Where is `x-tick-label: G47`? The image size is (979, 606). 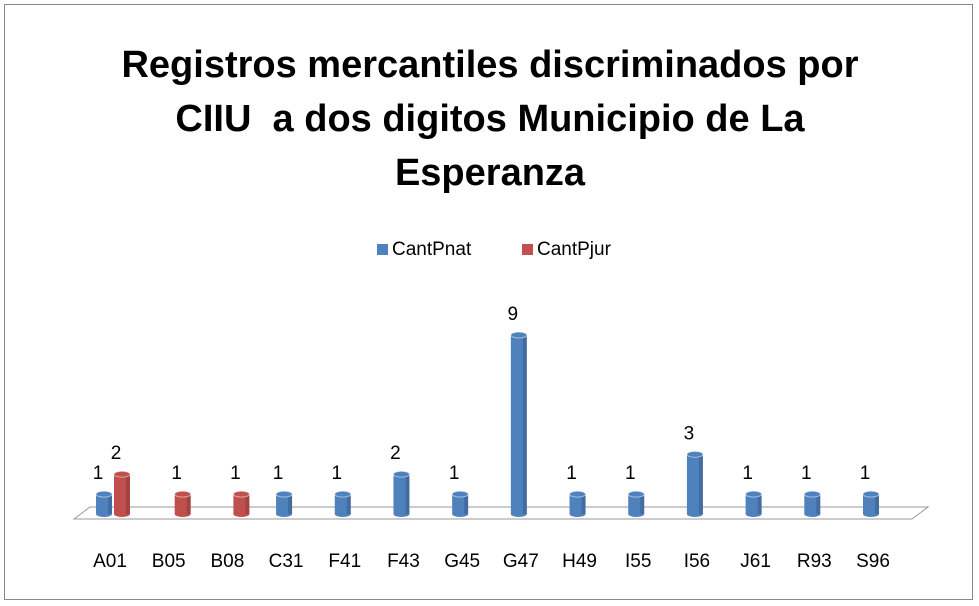
x-tick-label: G47 is located at coordinates (521, 561).